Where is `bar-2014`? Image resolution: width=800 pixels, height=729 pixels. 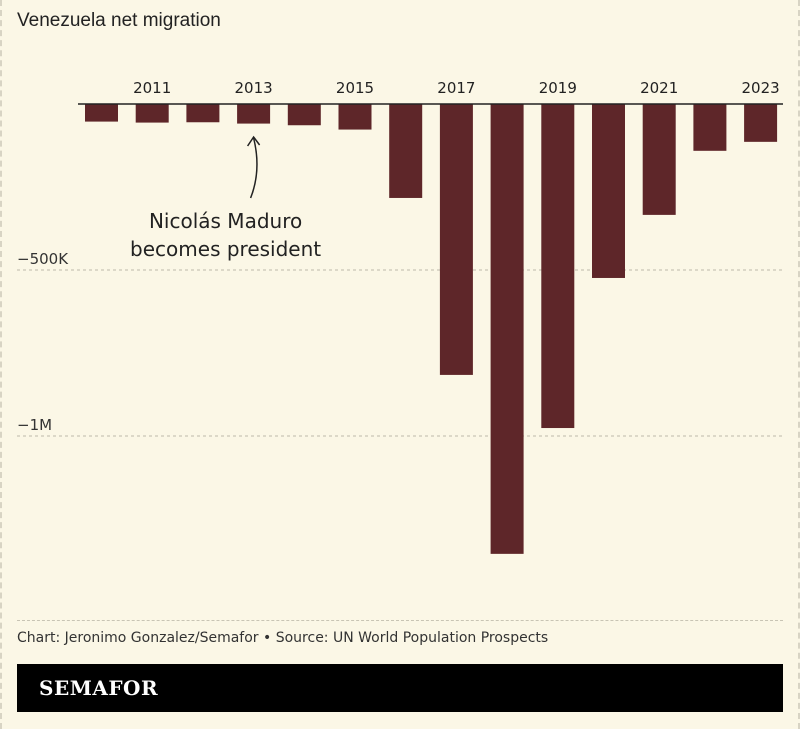
bar-2014 is located at coordinates (304, 115).